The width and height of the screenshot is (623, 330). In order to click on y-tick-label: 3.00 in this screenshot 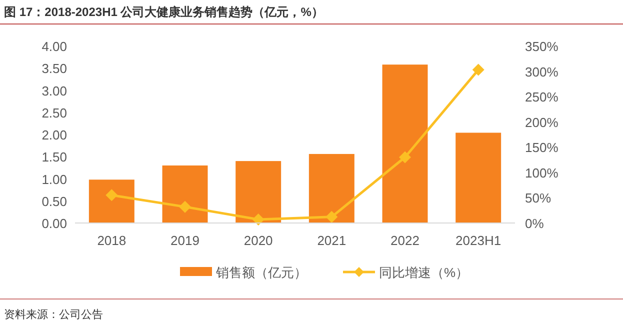, I will do `click(54, 90)`.